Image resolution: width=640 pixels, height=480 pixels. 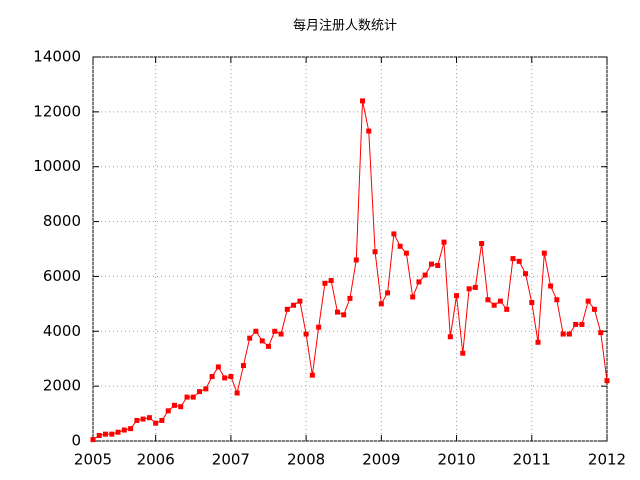 What do you see at coordinates (93, 460) in the screenshot?
I see `x-tick-label: 2005` at bounding box center [93, 460].